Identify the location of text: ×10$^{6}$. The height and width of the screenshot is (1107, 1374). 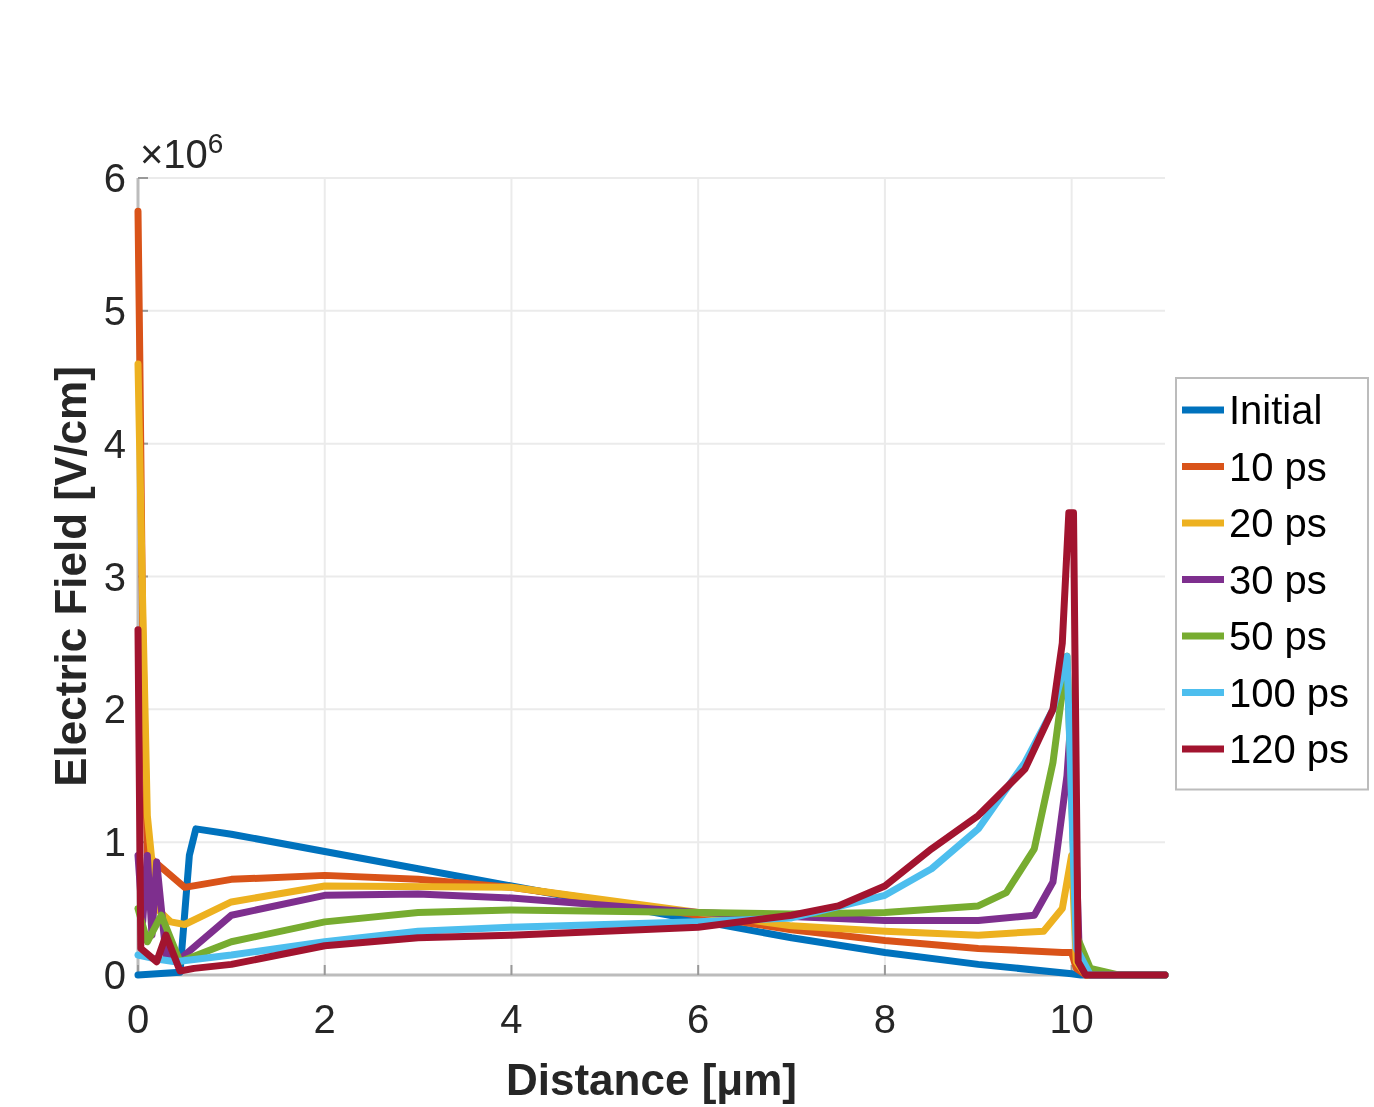
(182, 151).